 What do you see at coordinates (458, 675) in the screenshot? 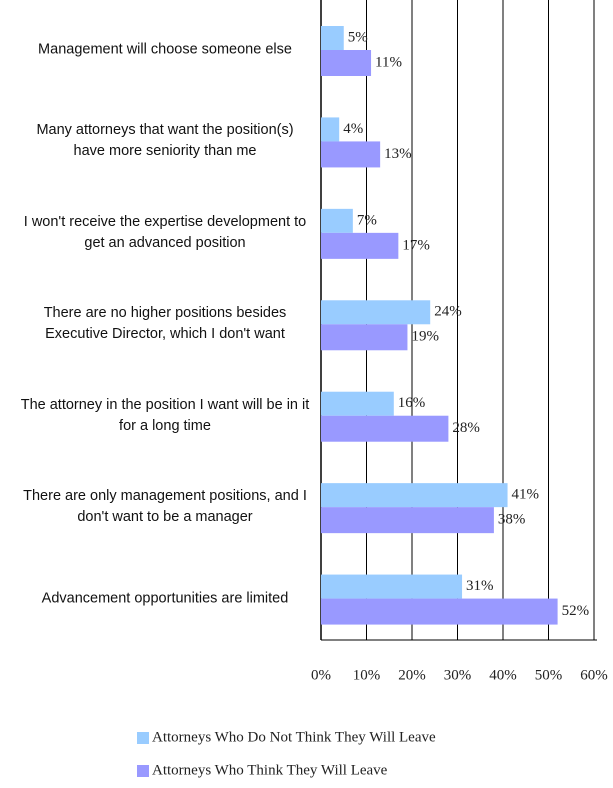
I see `x-tick-label: 30%` at bounding box center [458, 675].